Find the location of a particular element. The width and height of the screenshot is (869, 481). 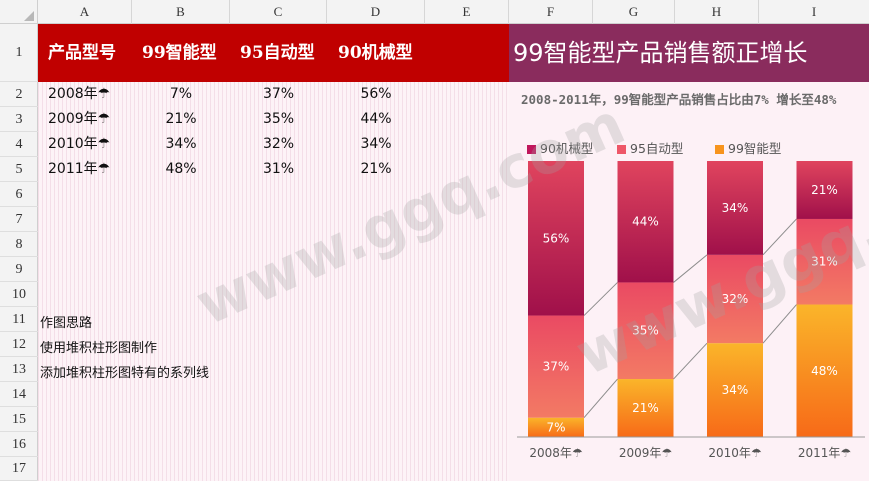

column-header-d: D is located at coordinates (376, 12).